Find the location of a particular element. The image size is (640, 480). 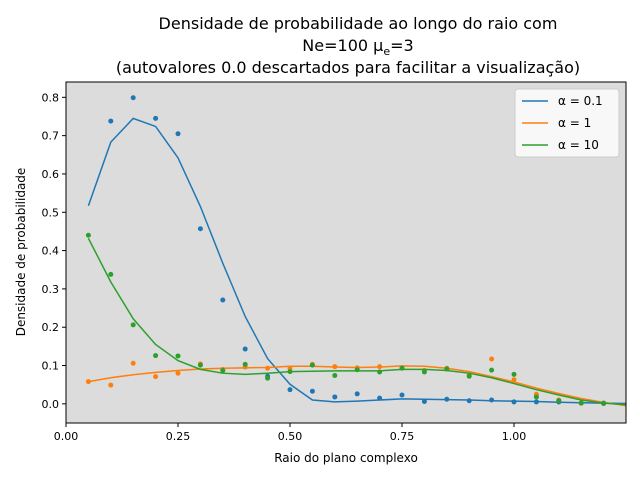

legend-label-2: α = 10 is located at coordinates (578, 145).